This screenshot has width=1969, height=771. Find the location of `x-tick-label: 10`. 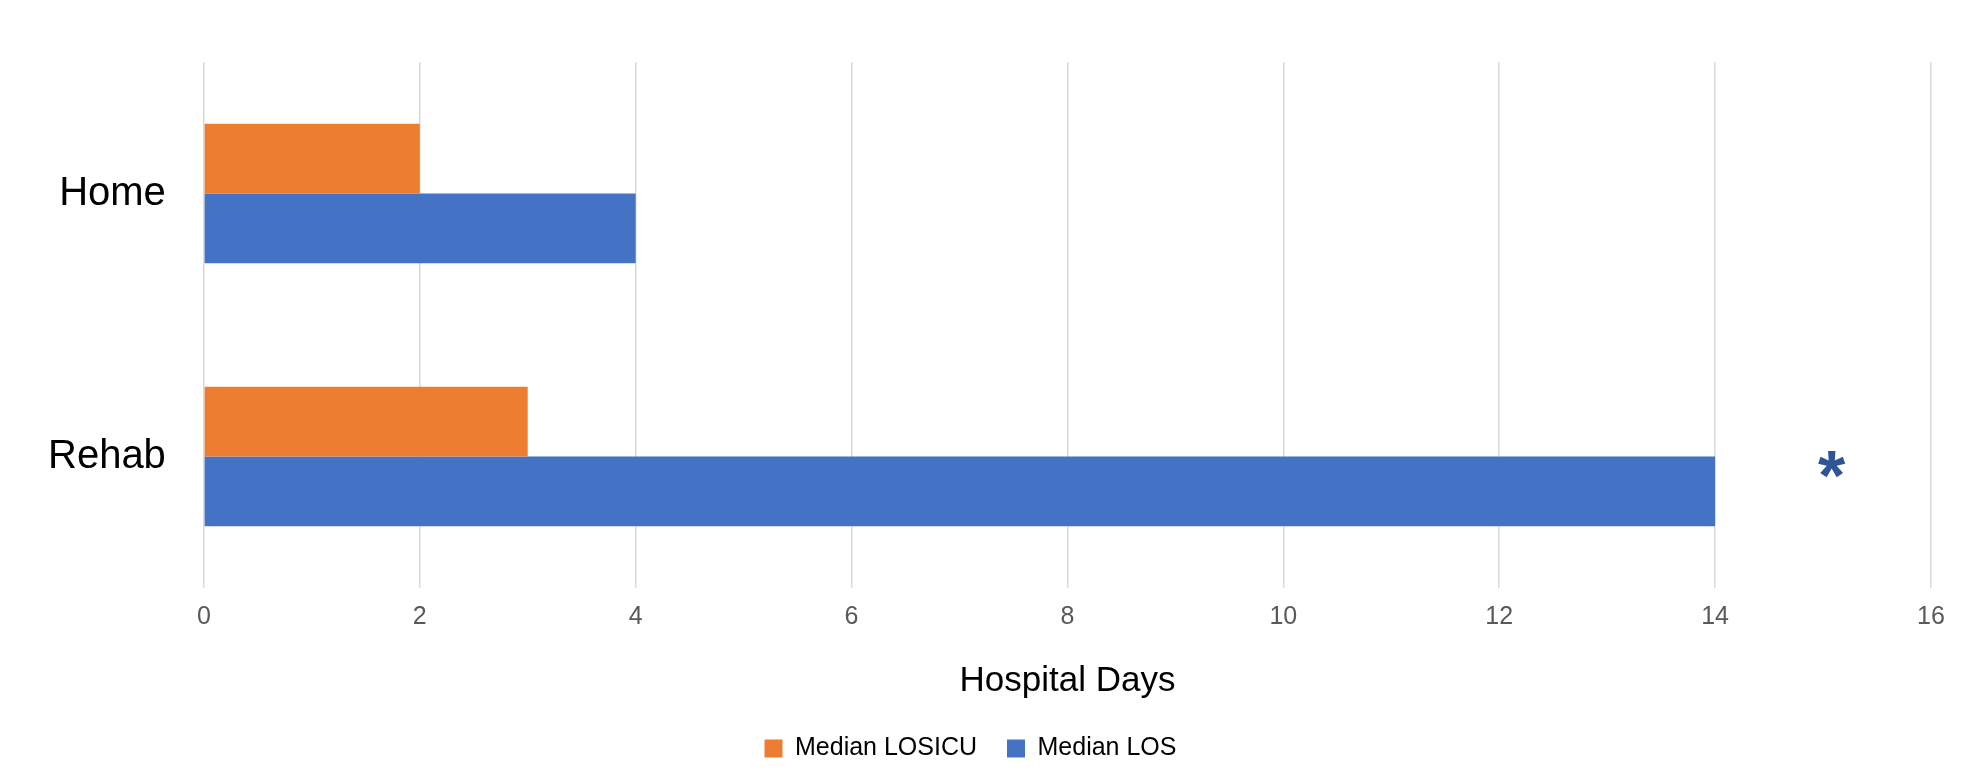

x-tick-label: 10 is located at coordinates (1283, 614).